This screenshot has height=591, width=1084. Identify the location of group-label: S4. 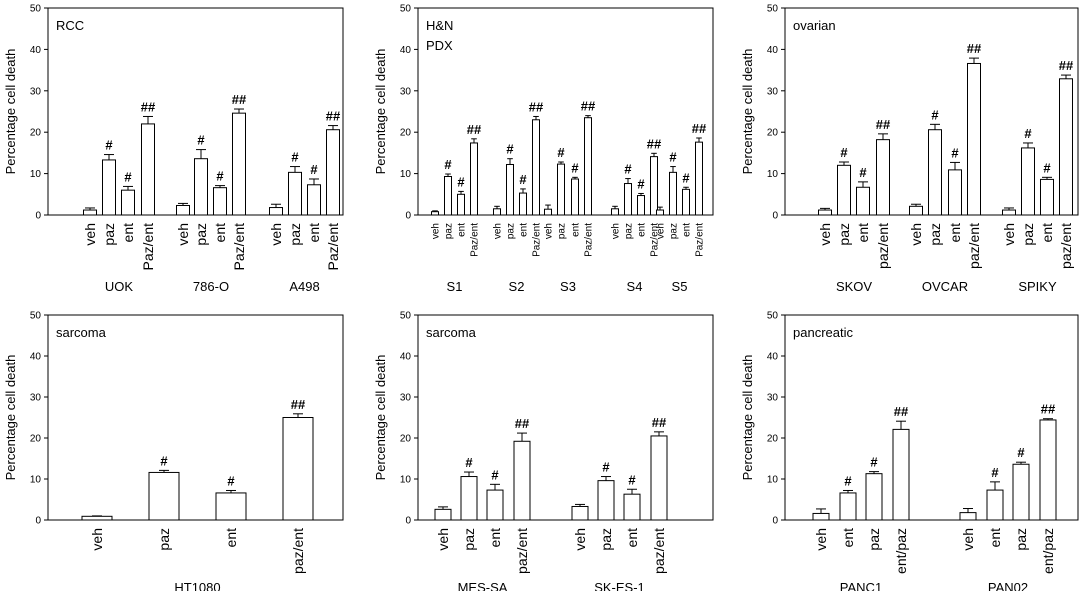
(635, 286).